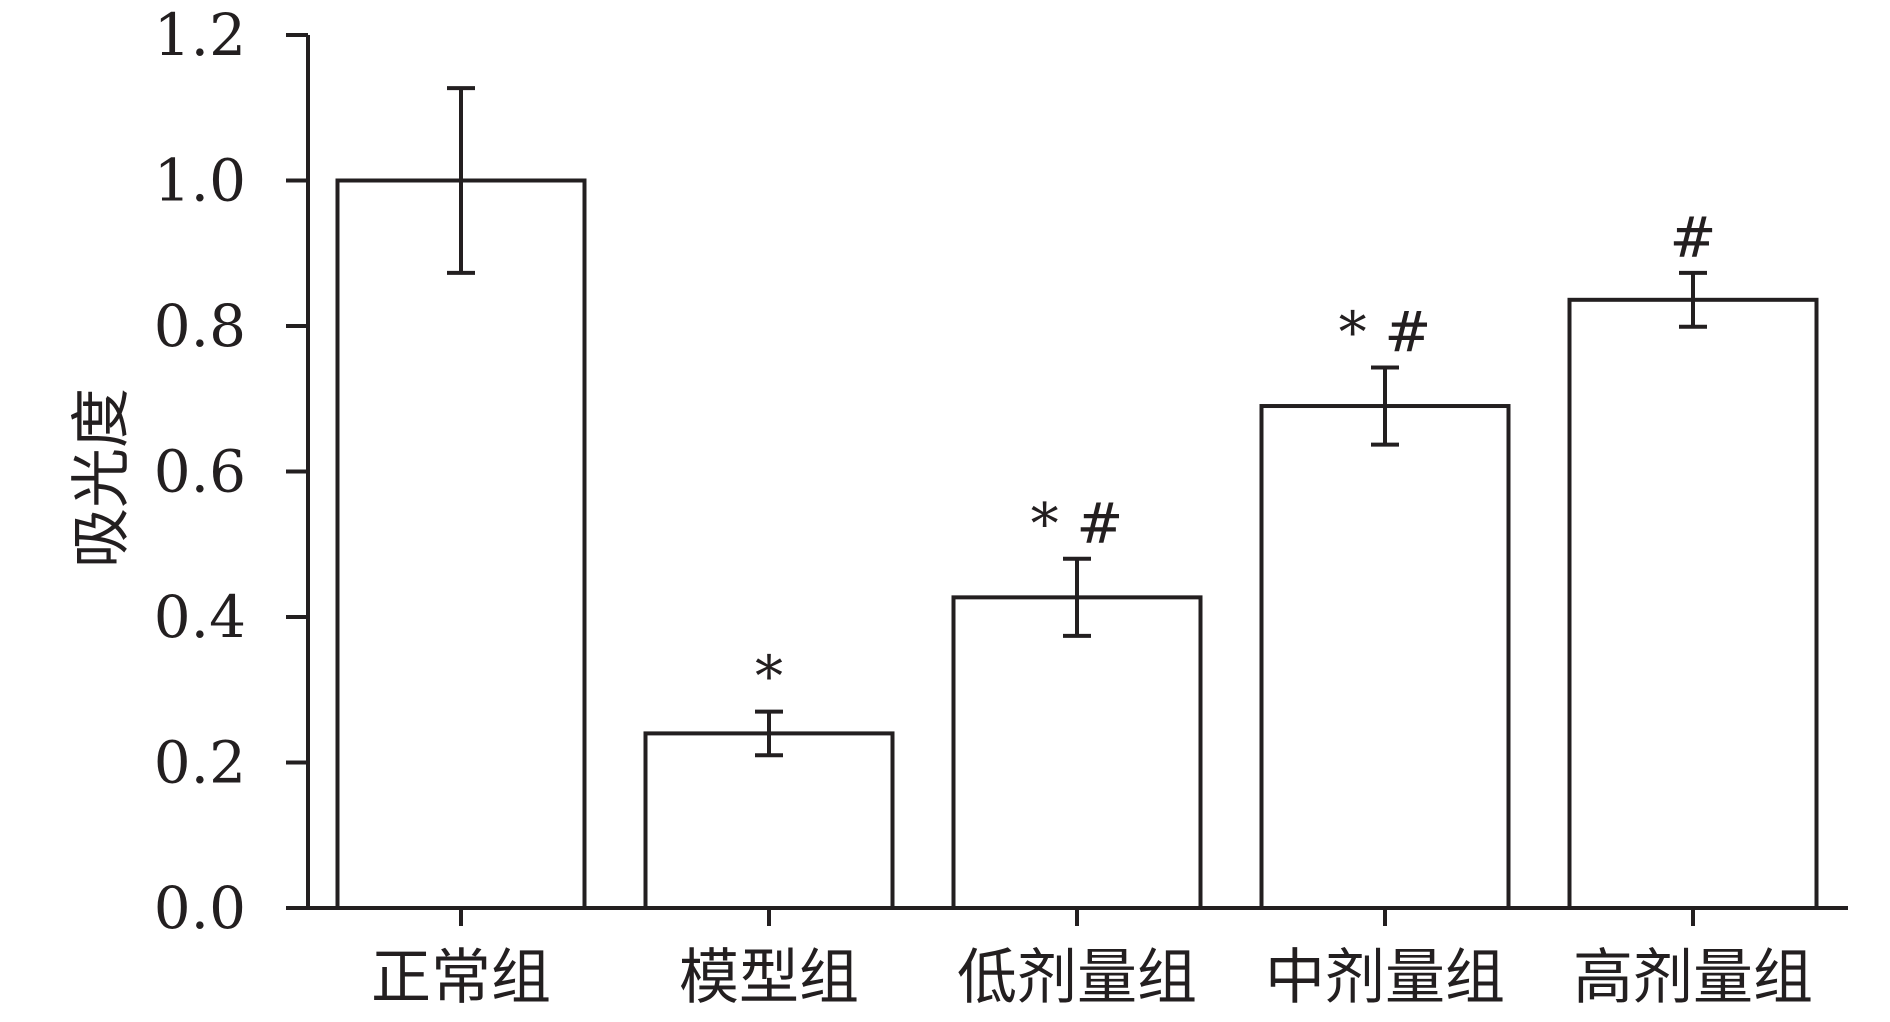  What do you see at coordinates (461, 978) in the screenshot?
I see `x-category-label: 正常组` at bounding box center [461, 978].